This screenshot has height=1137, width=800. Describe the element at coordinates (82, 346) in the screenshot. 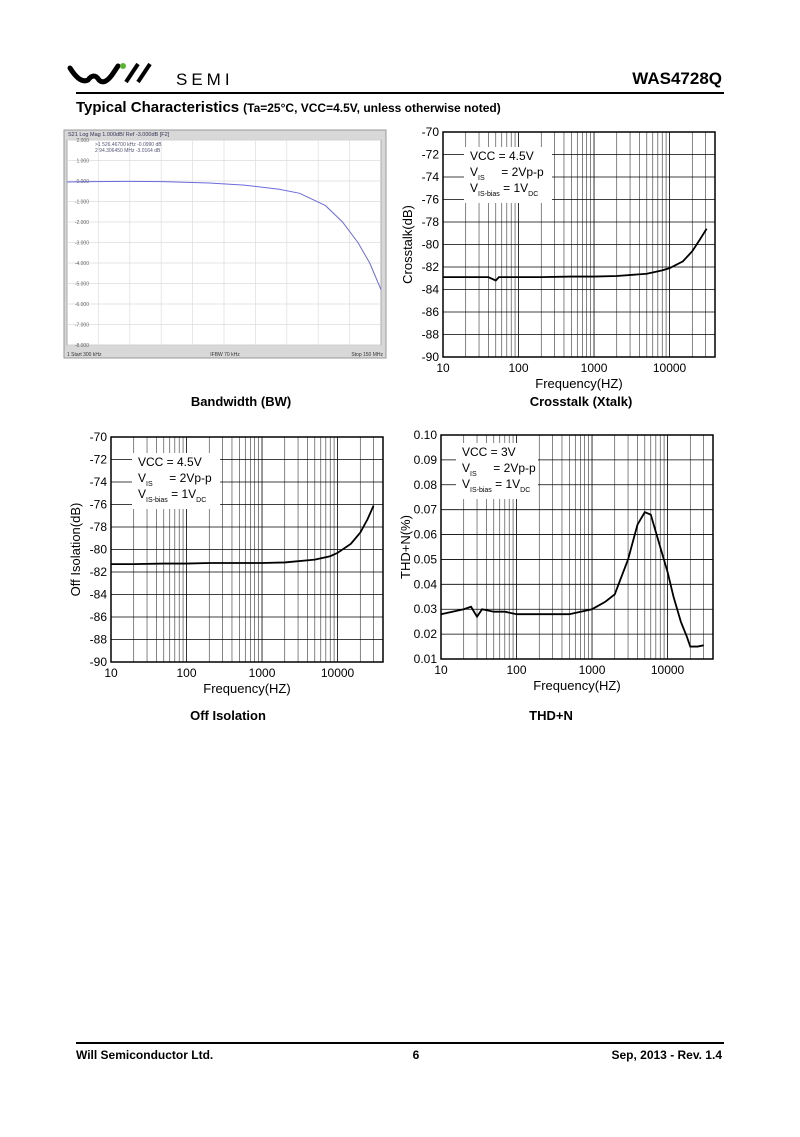

I see `y-tick-label: -8.000` at that location.